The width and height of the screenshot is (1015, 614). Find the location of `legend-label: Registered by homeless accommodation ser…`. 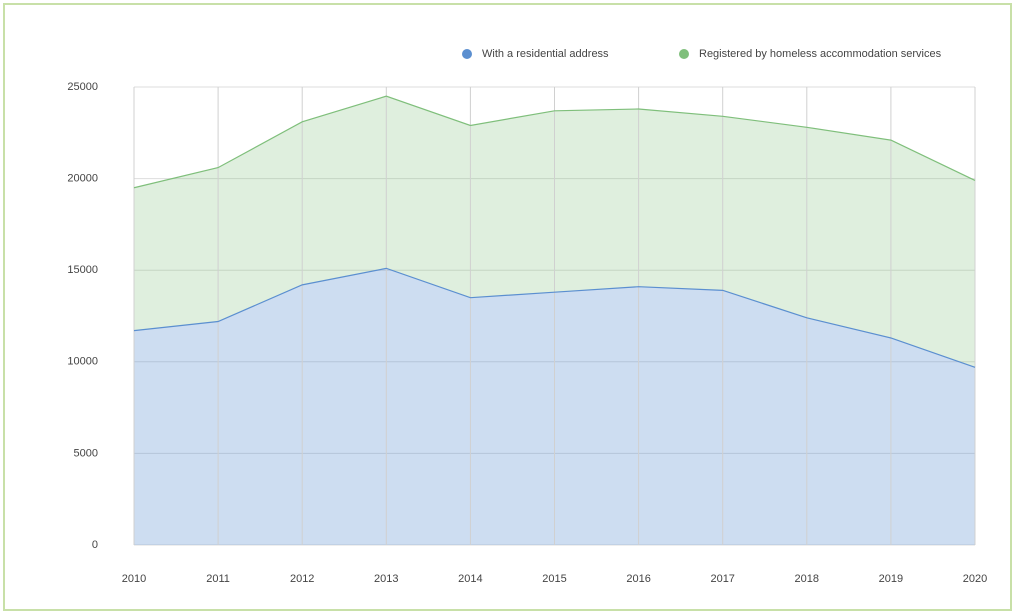

legend-label: Registered by homeless accommodation ser… is located at coordinates (820, 54).